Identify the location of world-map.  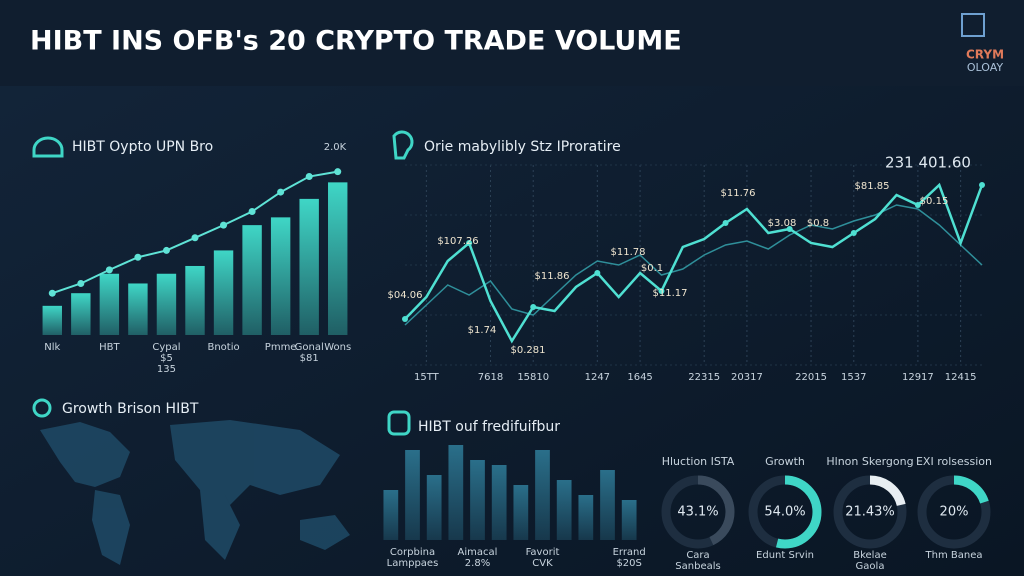
(195, 492).